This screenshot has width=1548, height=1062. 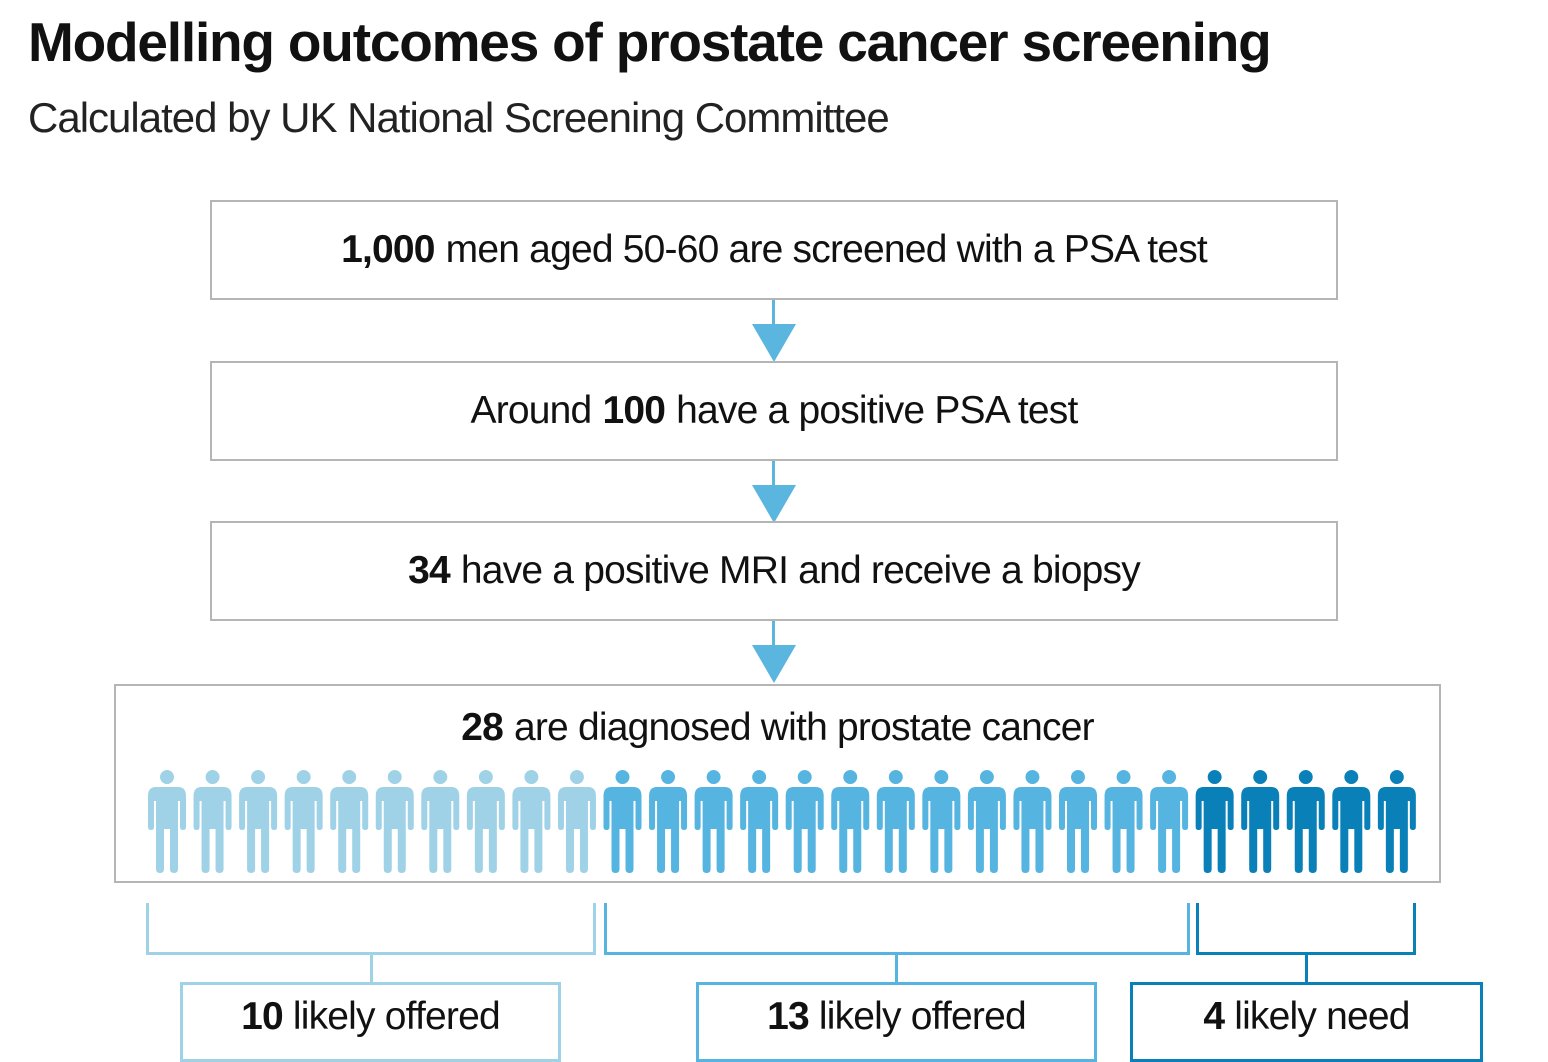 I want to click on step-positive-psa: Around 100 have a positive PSA test, so click(x=774, y=411).